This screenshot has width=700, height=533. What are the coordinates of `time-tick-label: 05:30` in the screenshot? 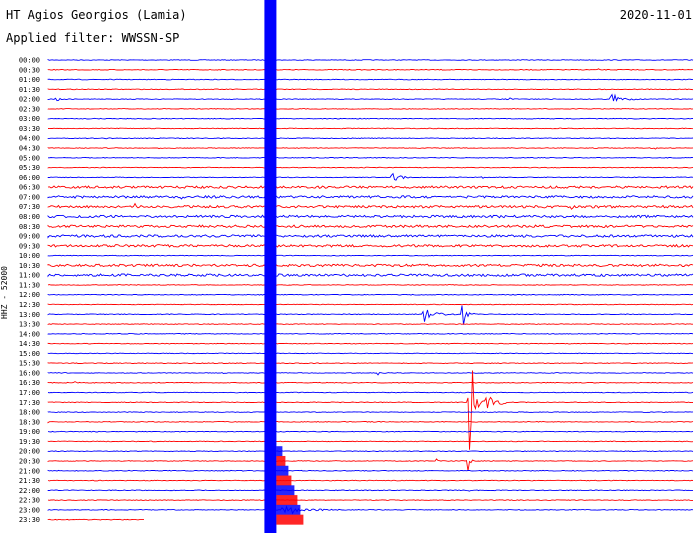 It's located at (29, 168).